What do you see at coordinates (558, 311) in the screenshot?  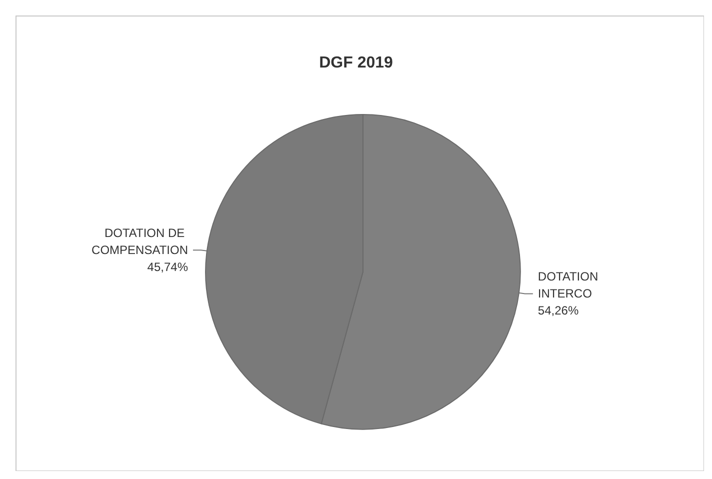 I see `data-label: 54,26%` at bounding box center [558, 311].